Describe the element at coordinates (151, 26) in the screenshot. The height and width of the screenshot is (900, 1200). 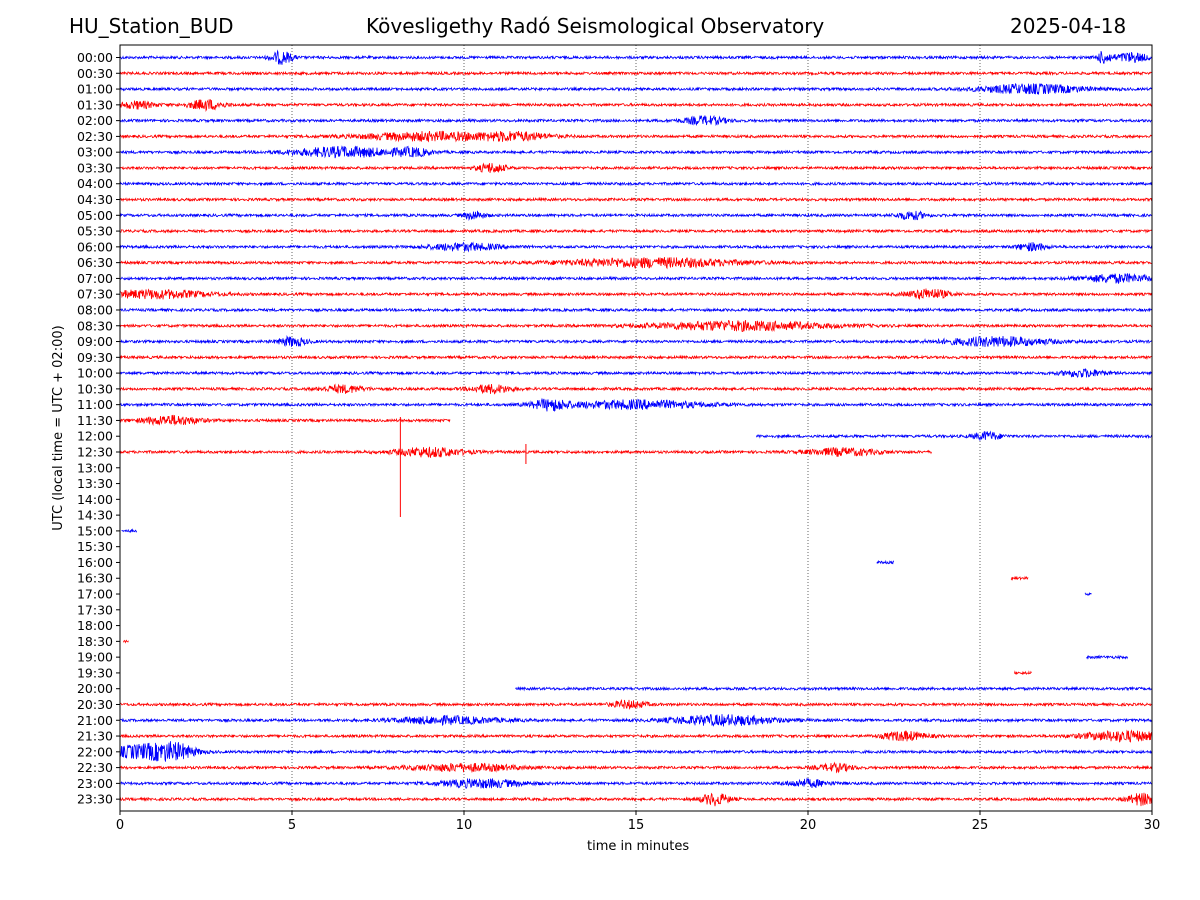
I see `station-name: HU_Station_BUD` at that location.